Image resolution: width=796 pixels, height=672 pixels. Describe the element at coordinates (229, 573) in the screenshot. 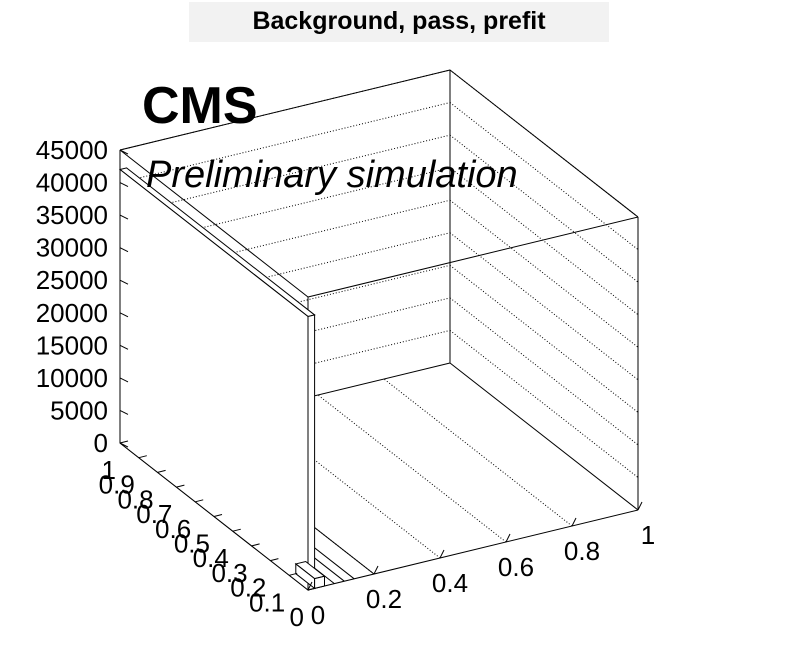

I see `y-tick-label: 0.3` at that location.